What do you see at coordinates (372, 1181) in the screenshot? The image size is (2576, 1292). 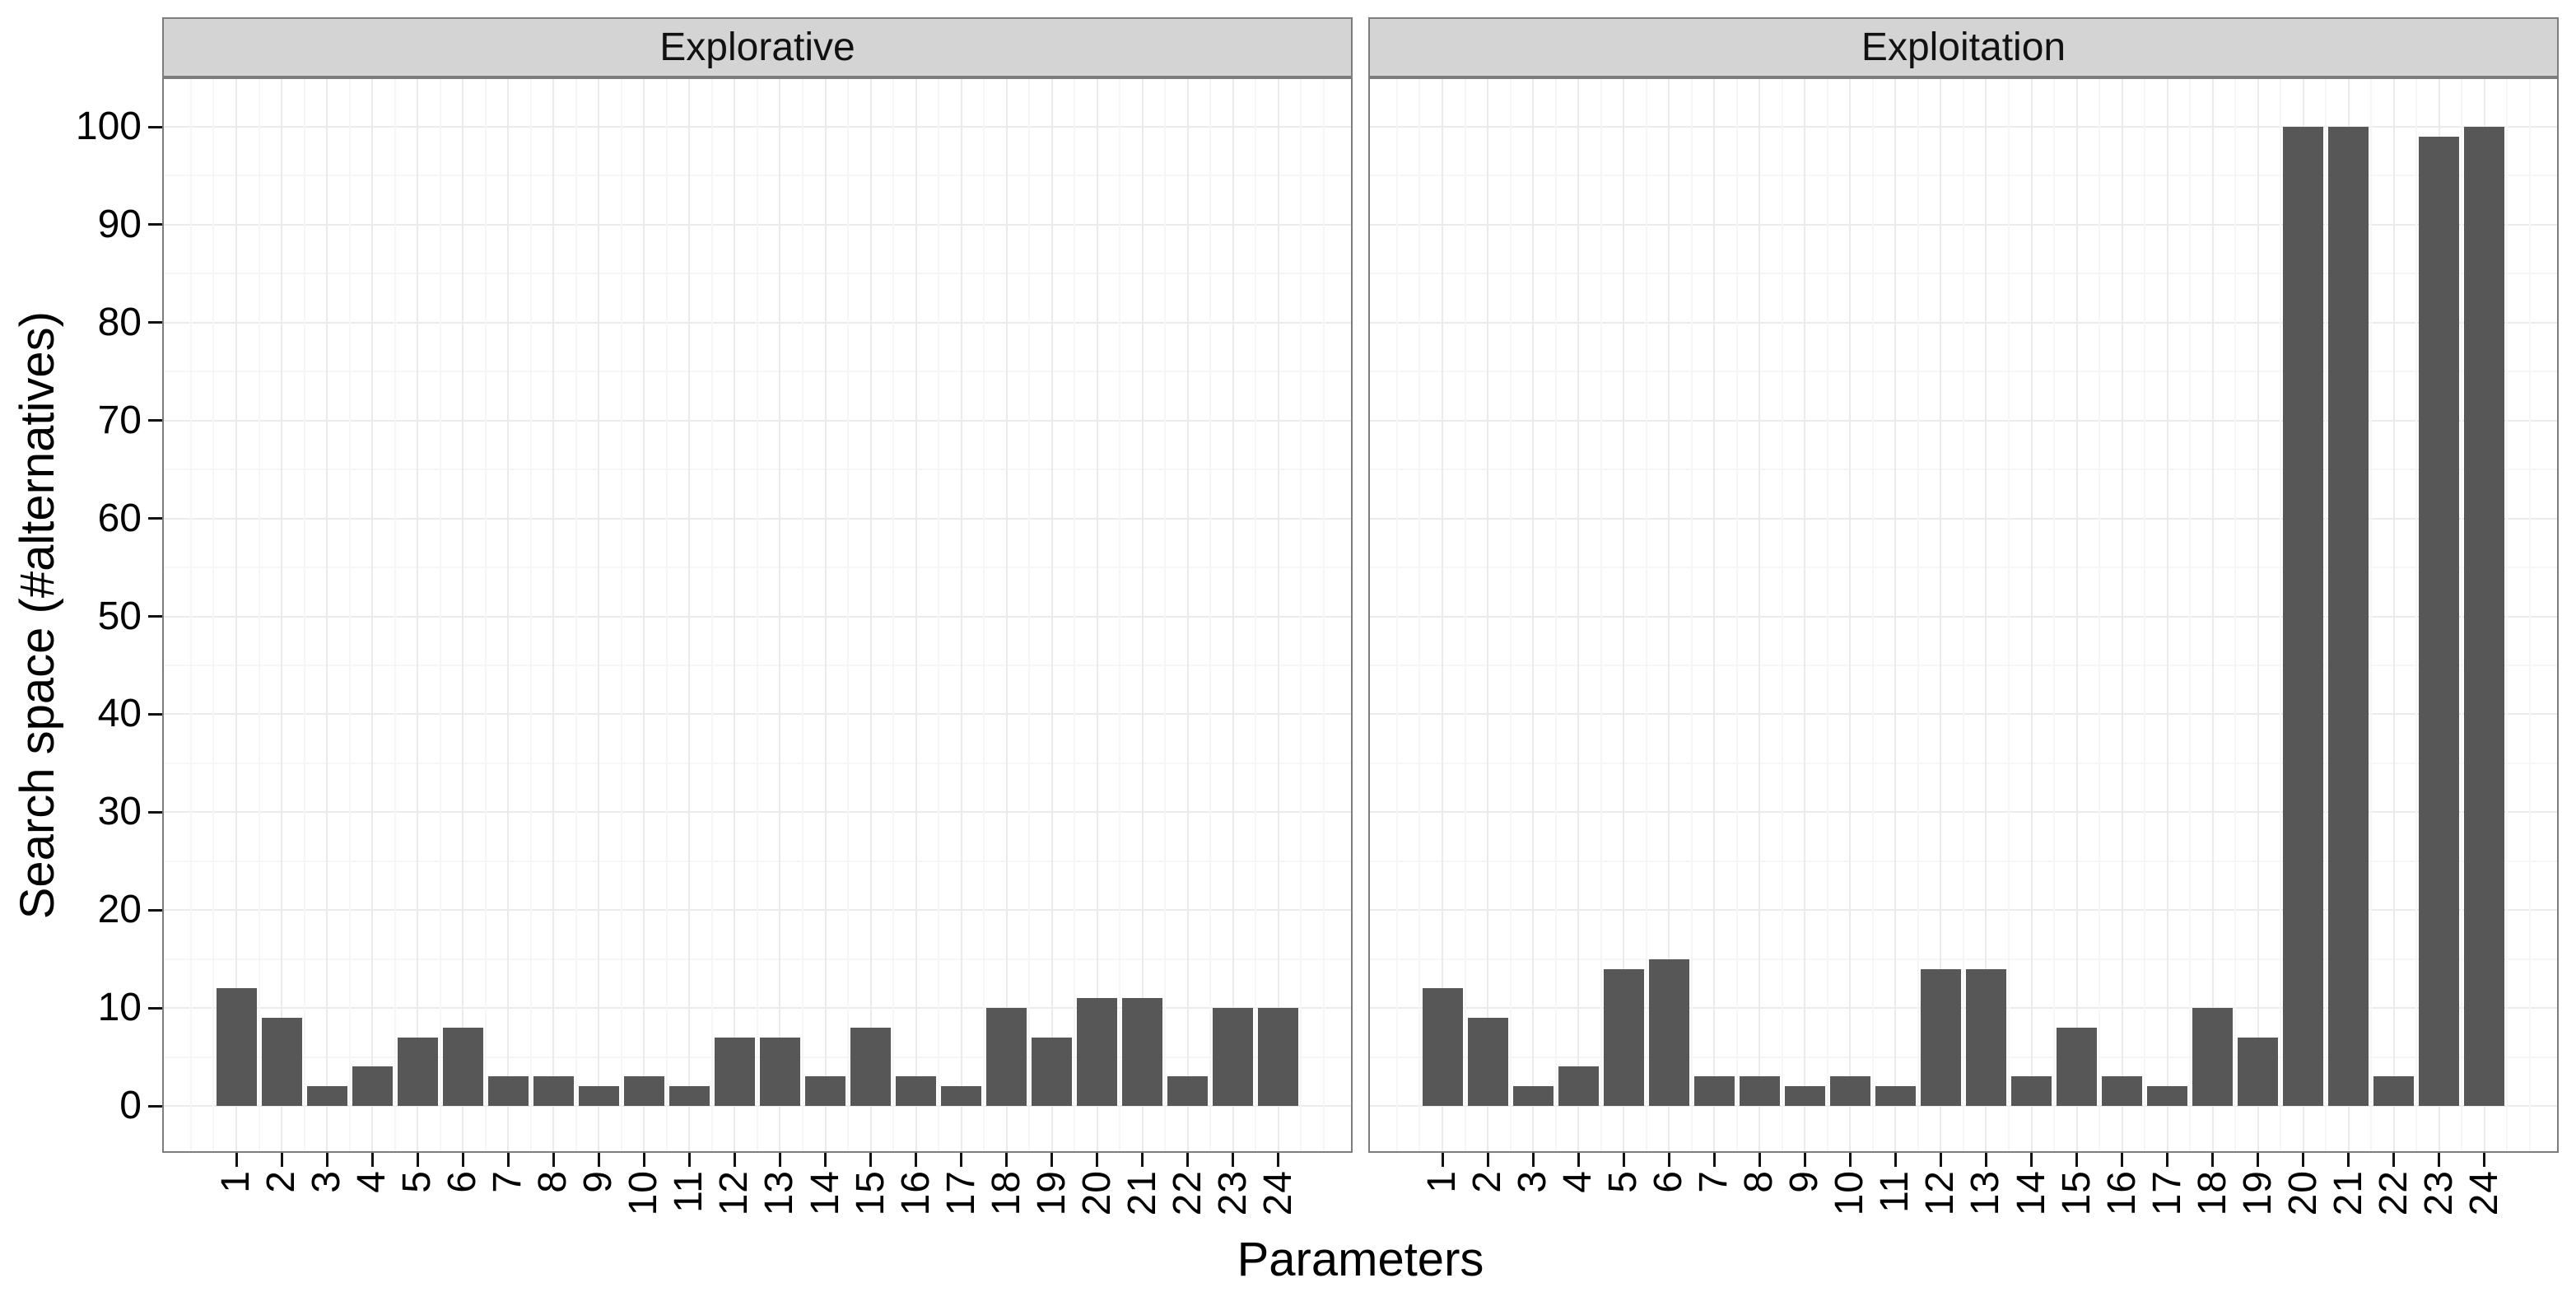 I see `x-tick-label: 4` at bounding box center [372, 1181].